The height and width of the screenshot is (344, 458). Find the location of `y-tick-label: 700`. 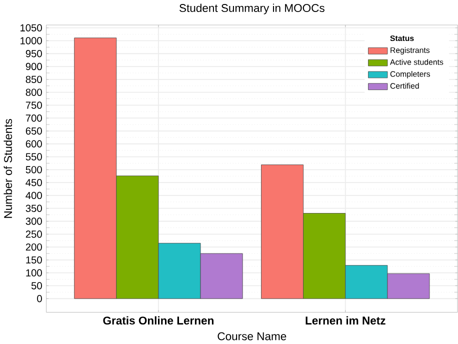

y-tick-label: 700 is located at coordinates (34, 118).